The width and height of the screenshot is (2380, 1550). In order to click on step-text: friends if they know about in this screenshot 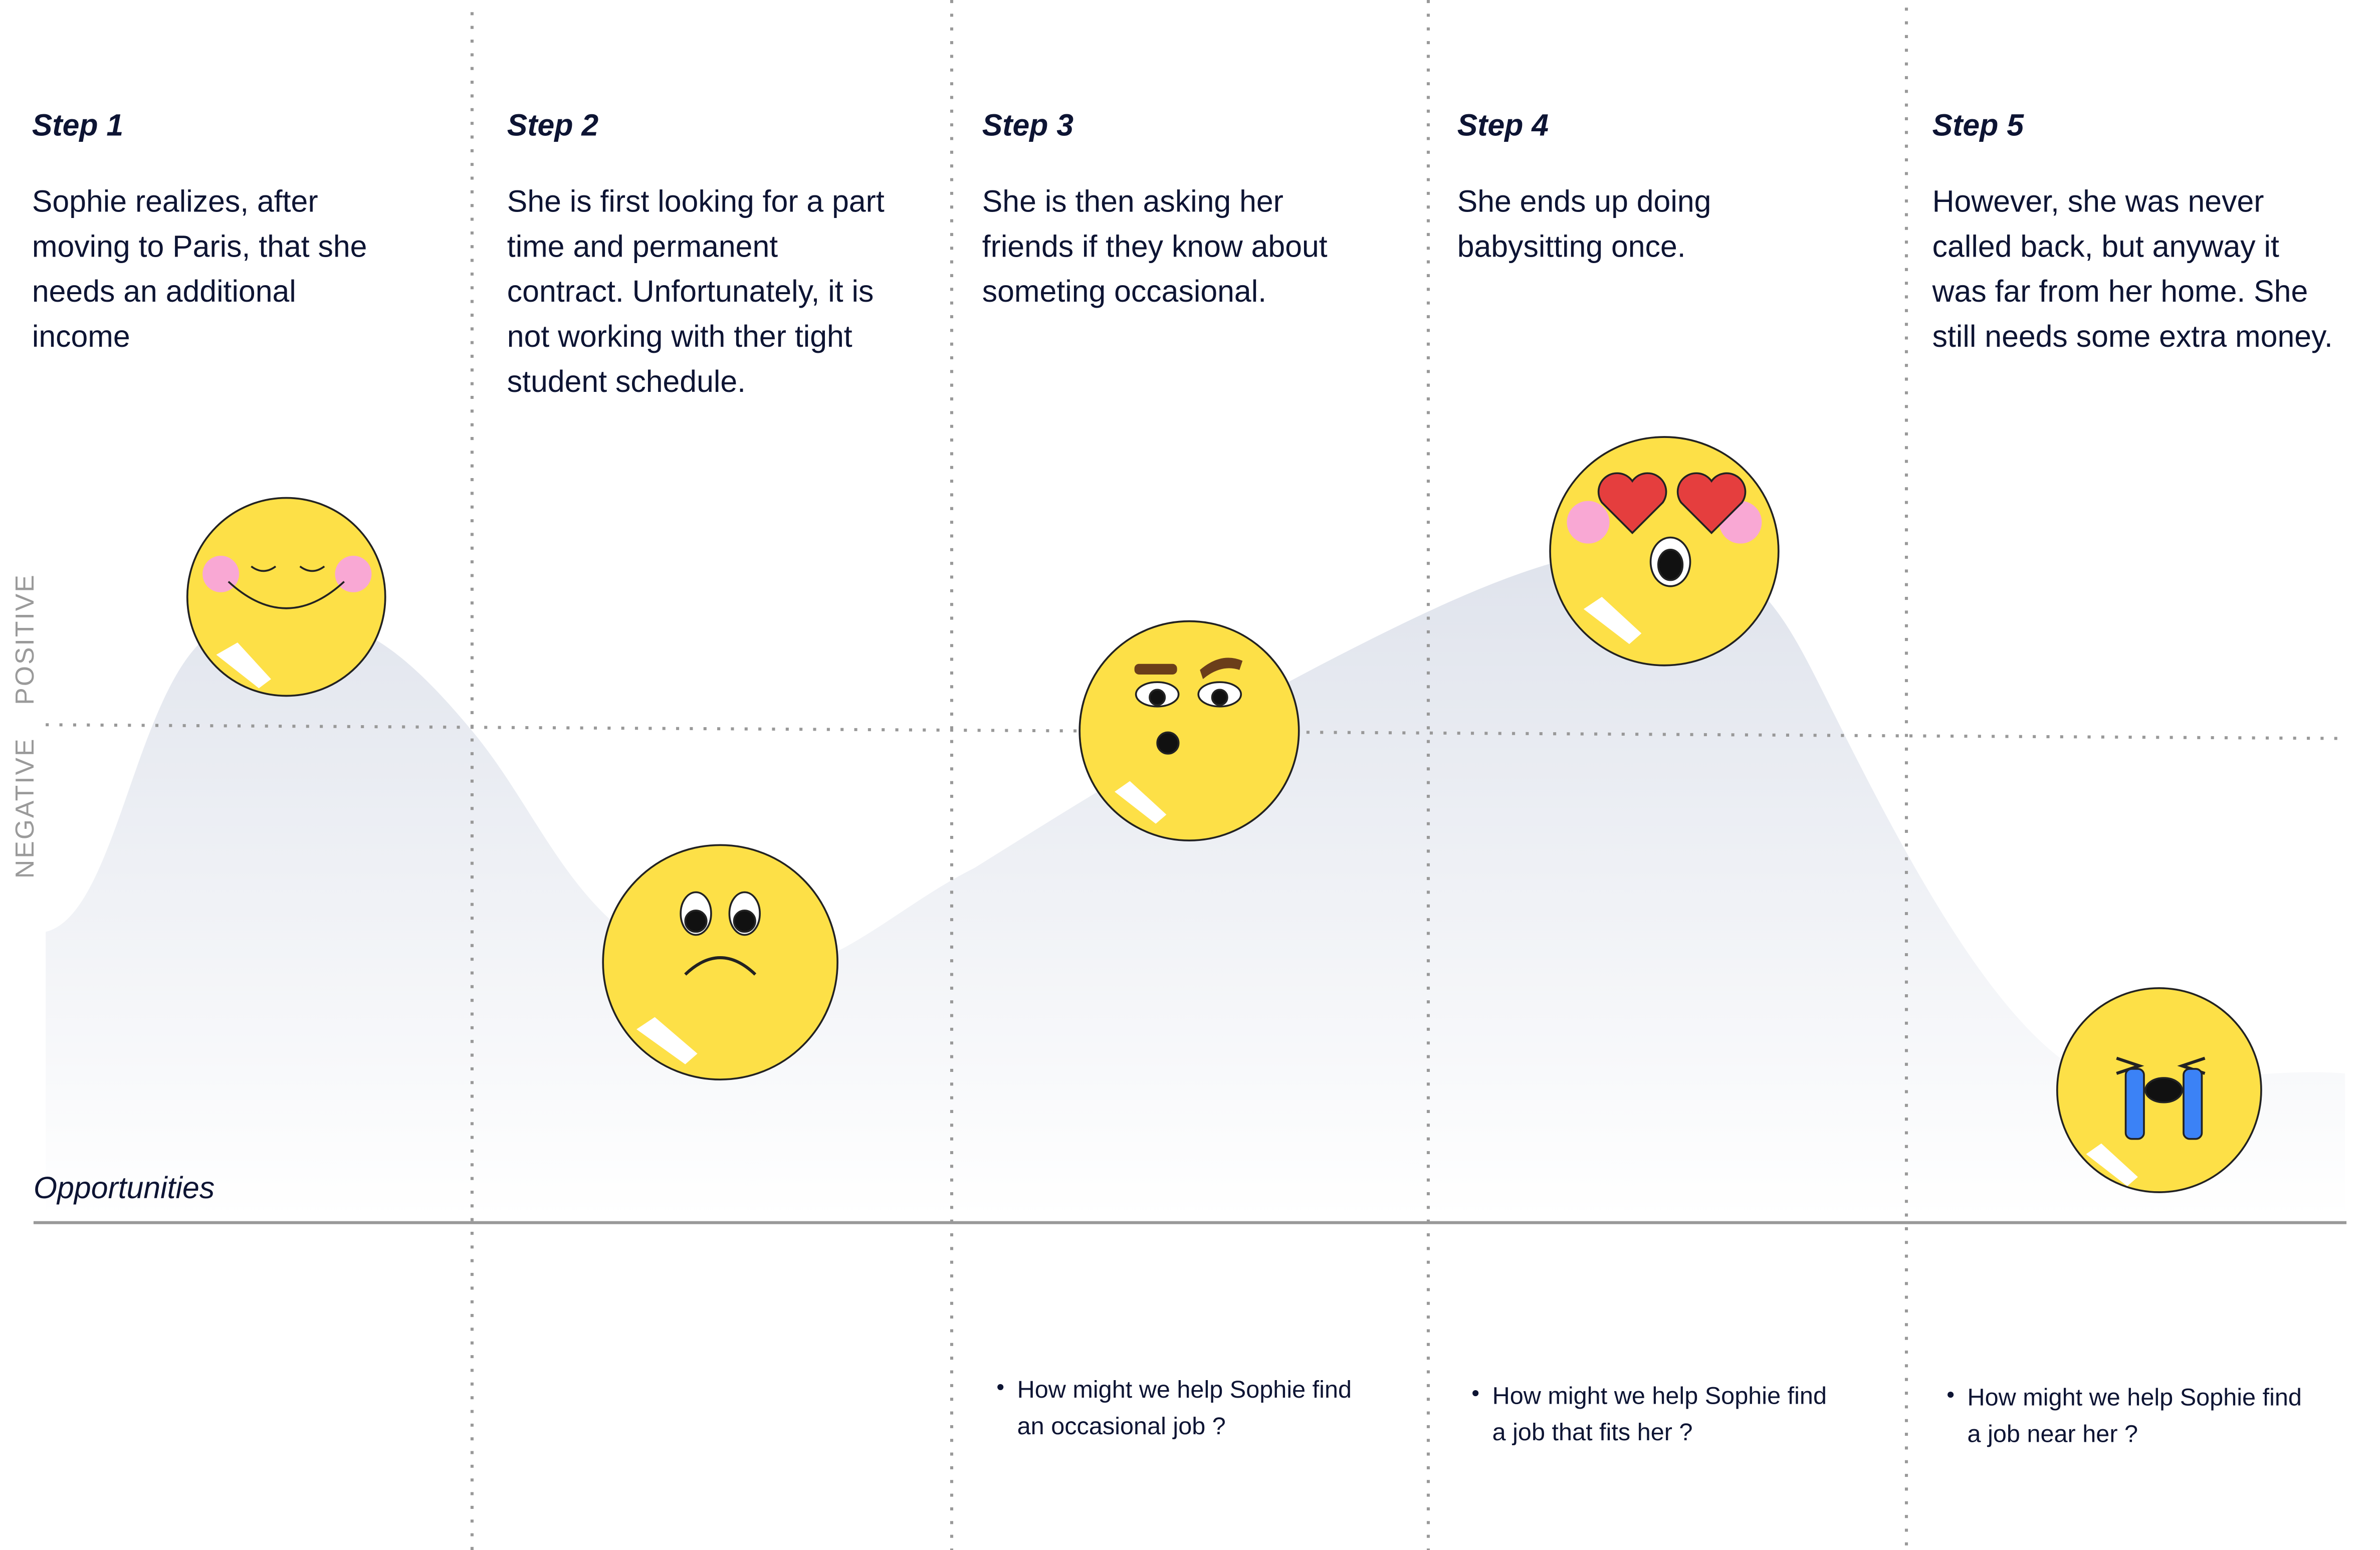, I will do `click(1155, 246)`.